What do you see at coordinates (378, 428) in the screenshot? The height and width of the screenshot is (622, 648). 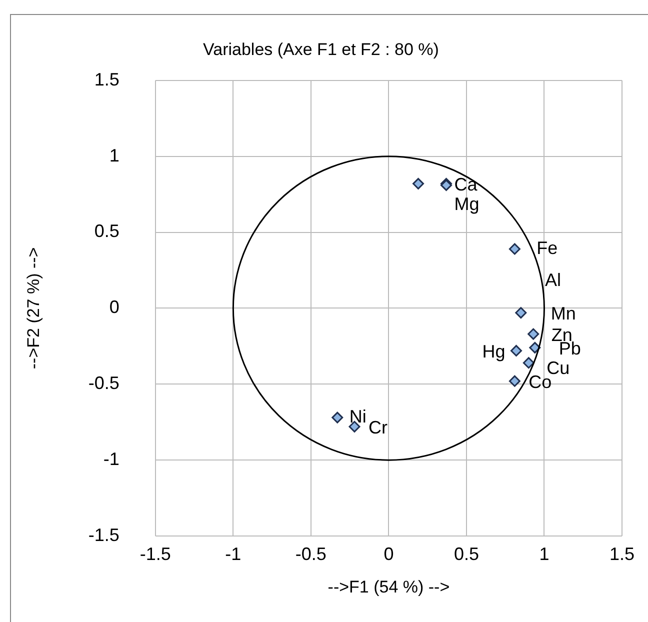 I see `annotation: Cr` at bounding box center [378, 428].